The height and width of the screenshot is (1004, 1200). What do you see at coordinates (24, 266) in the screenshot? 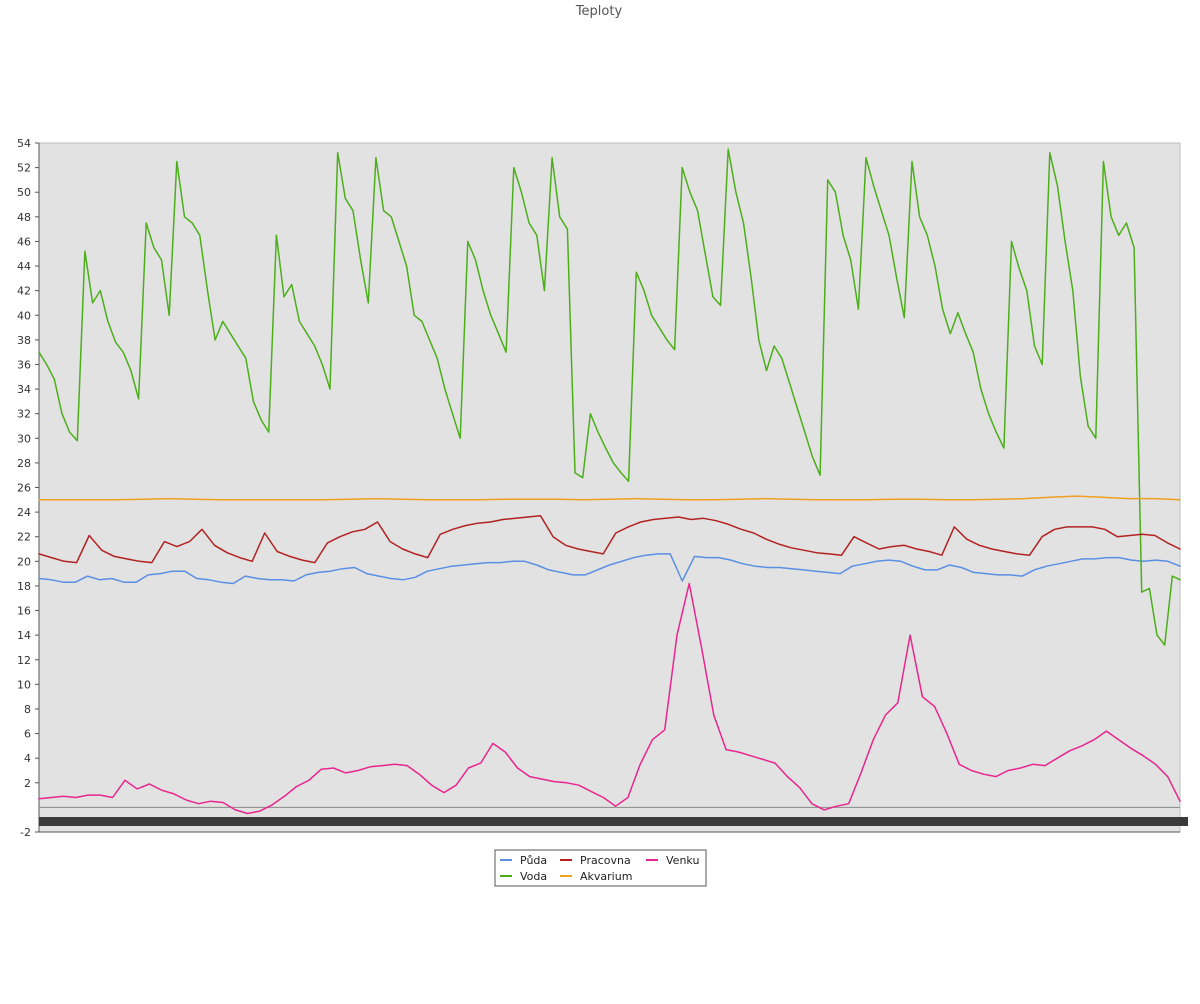
I see `y-tick-label: 44` at bounding box center [24, 266].